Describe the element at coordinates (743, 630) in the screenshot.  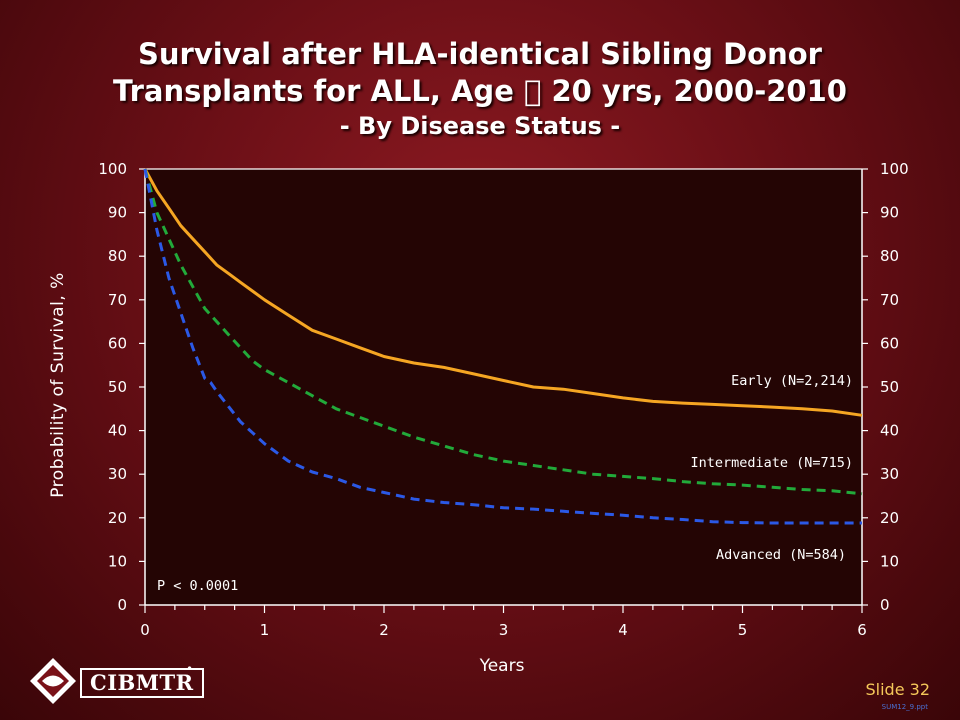
I see `x-tick-label: 5` at that location.